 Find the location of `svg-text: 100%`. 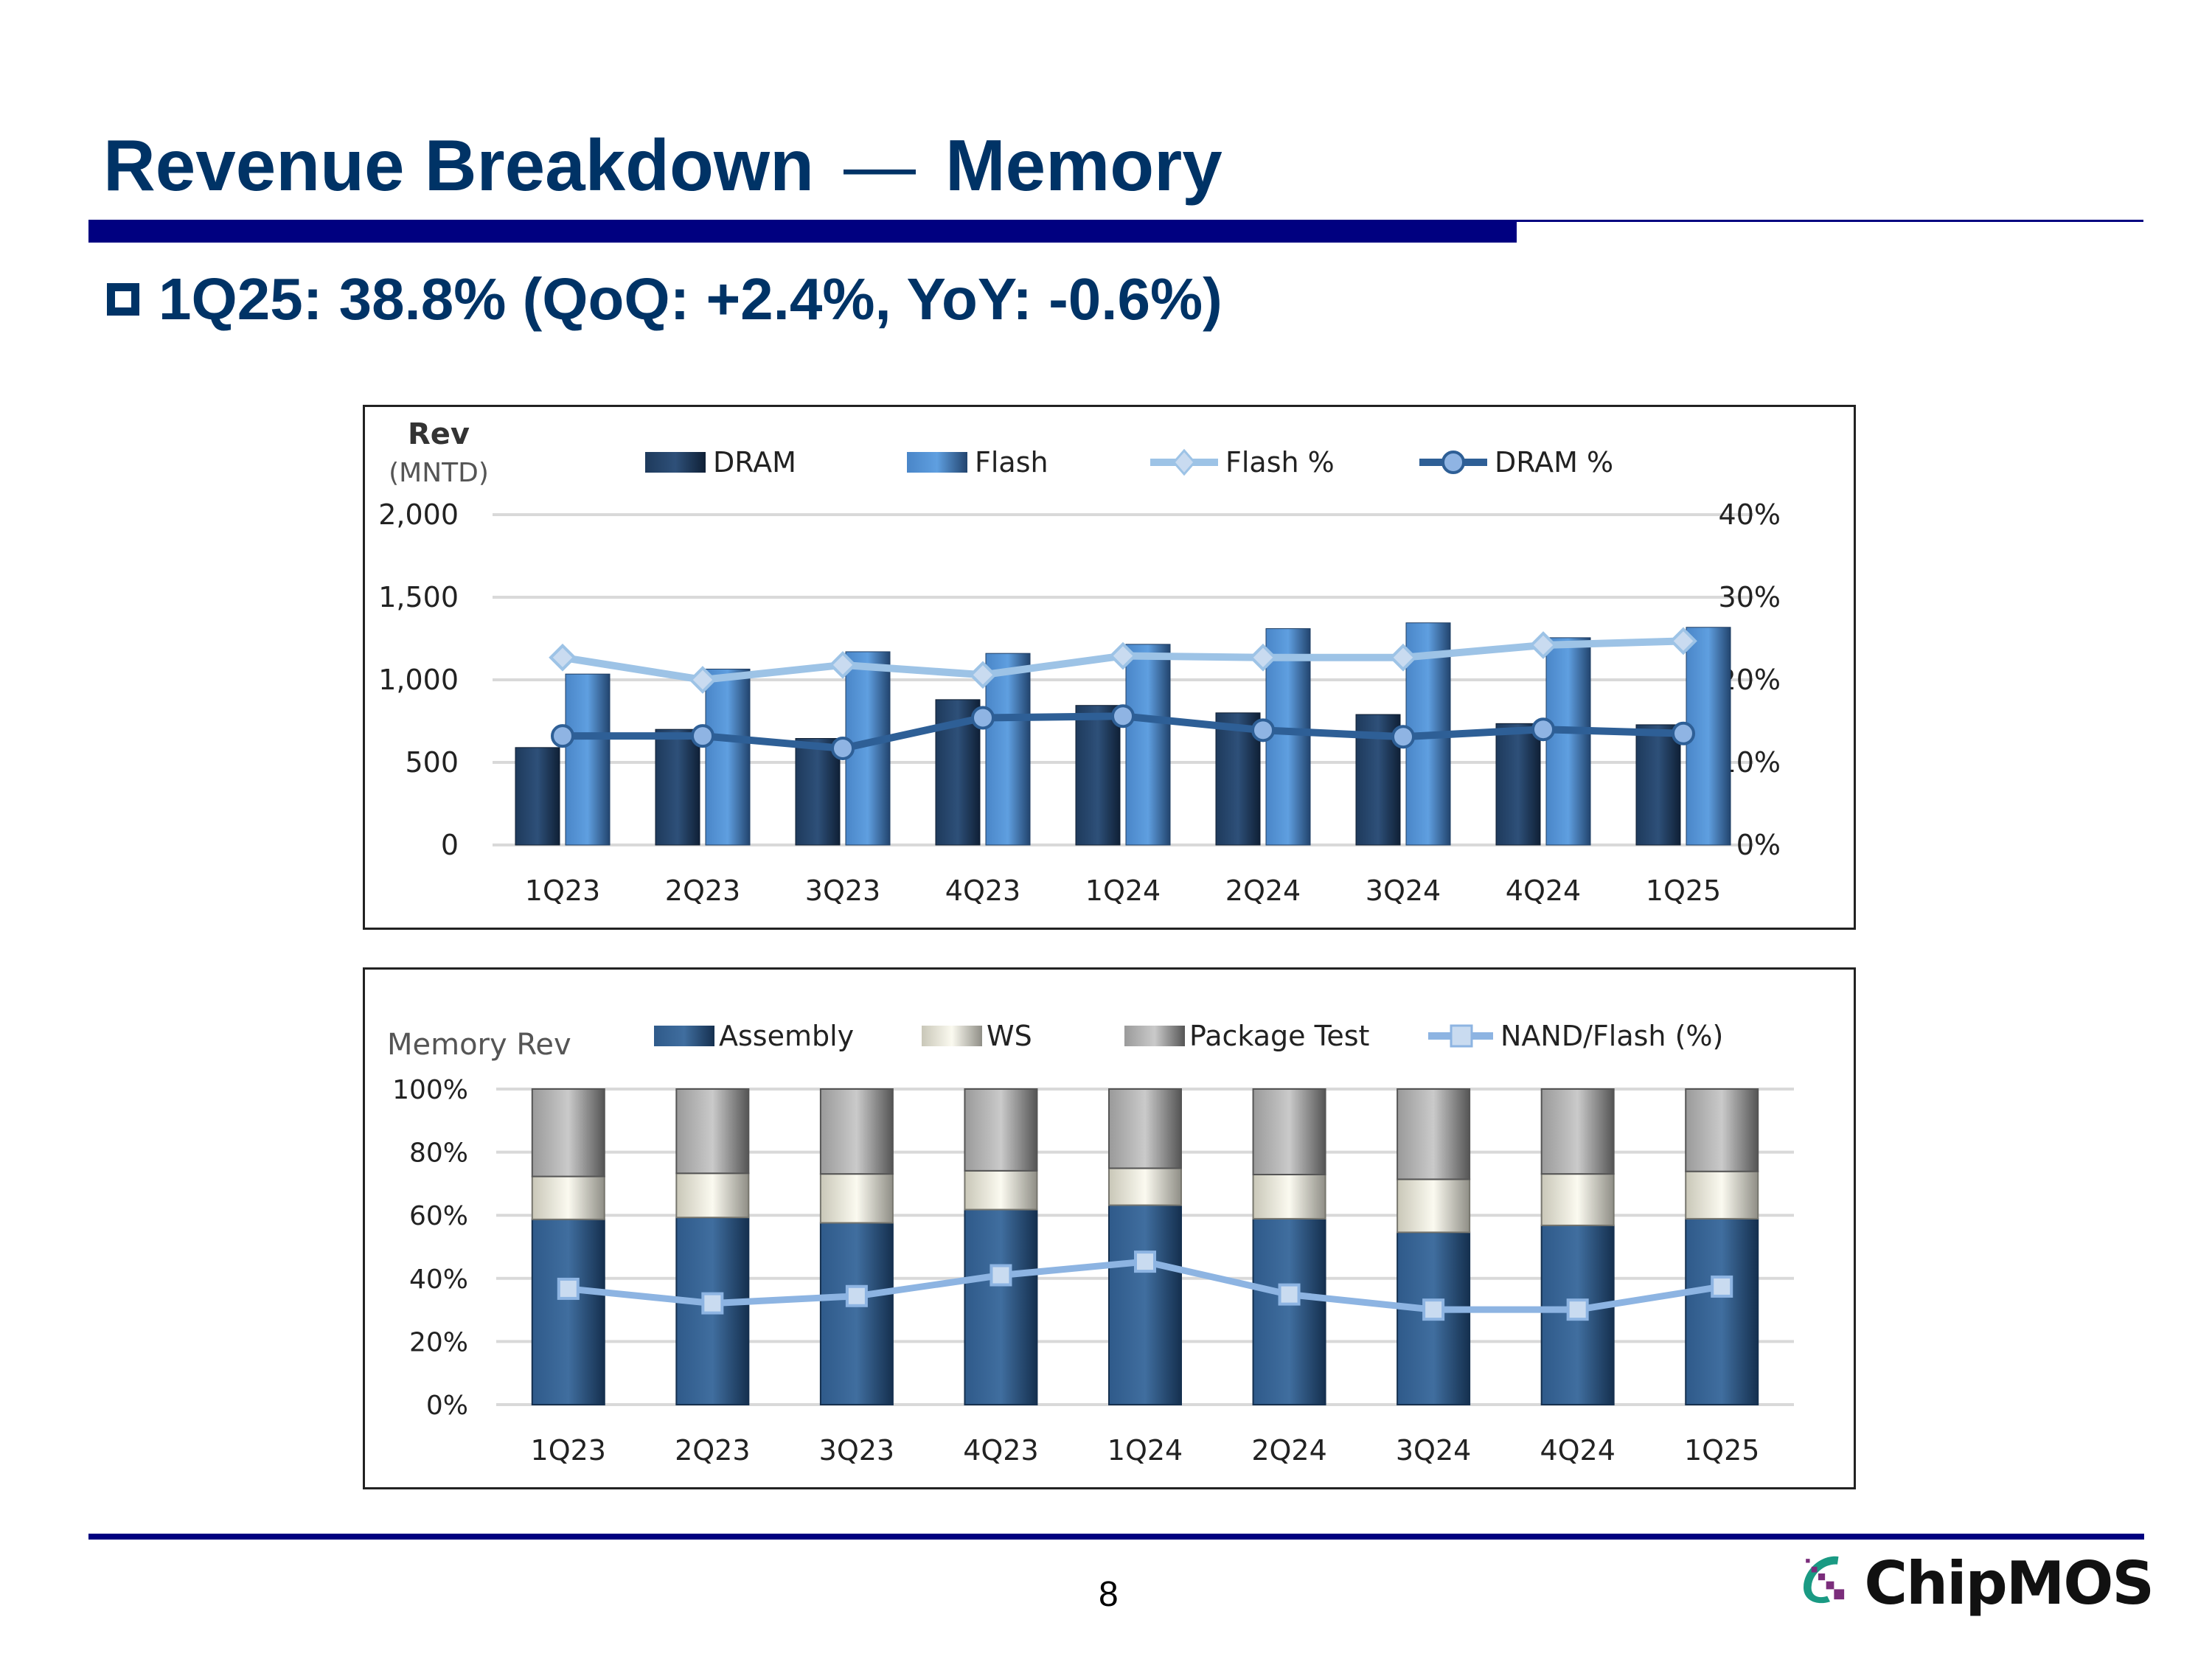

svg-text: 100% is located at coordinates (430, 1090).